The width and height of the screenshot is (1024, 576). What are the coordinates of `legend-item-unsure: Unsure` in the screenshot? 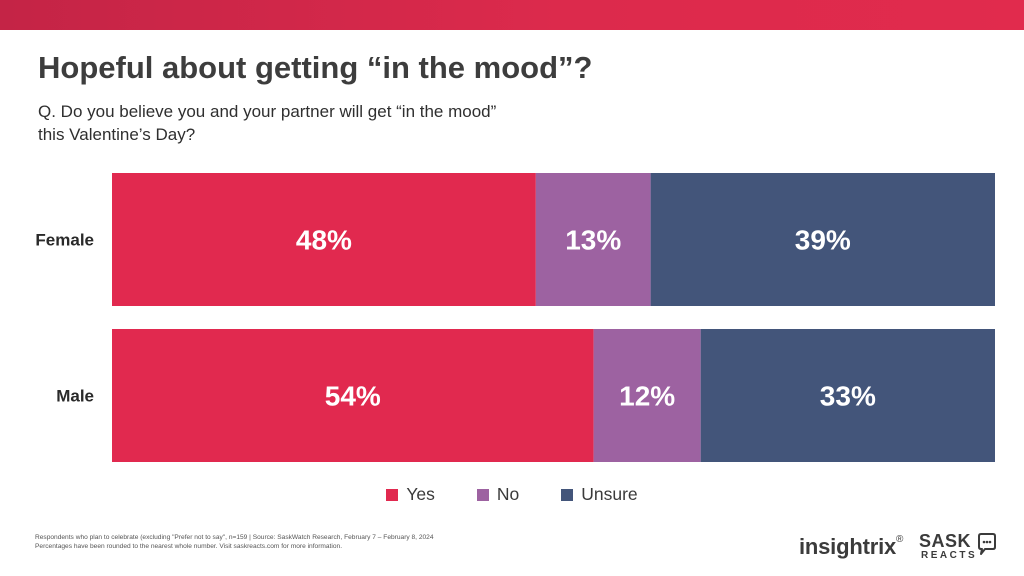 It's located at (599, 494).